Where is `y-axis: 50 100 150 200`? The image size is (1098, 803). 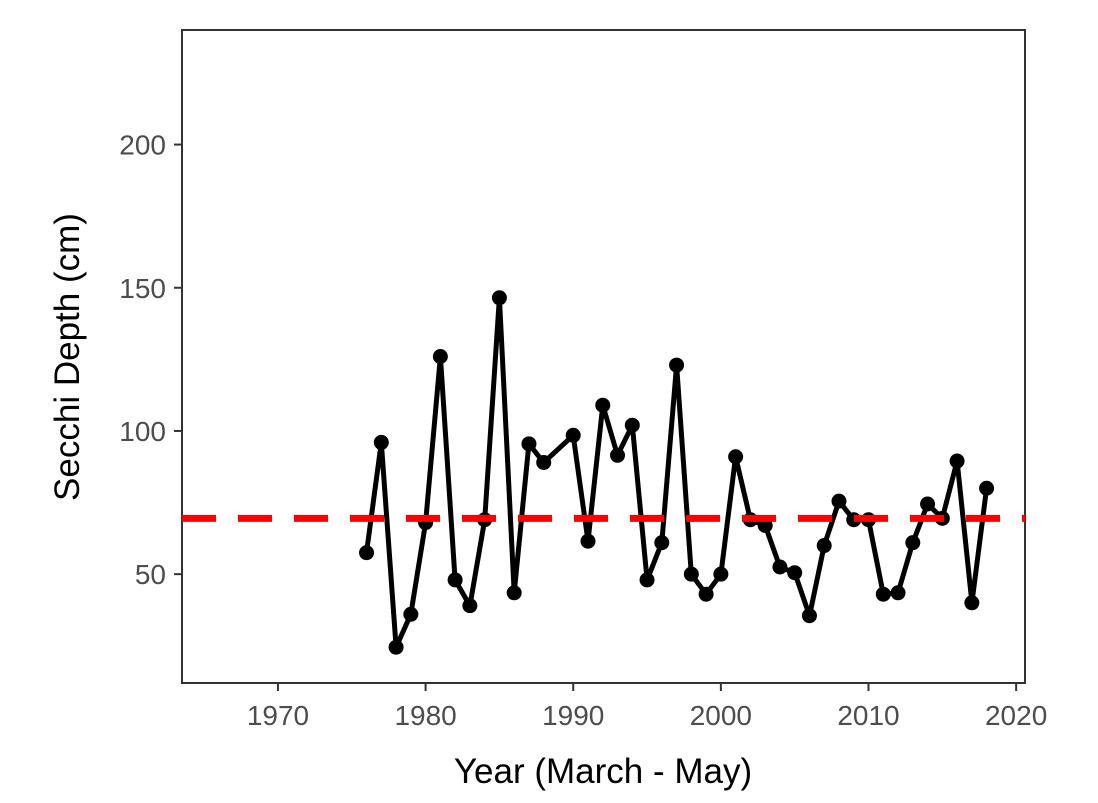 y-axis: 50 100 150 200 is located at coordinates (150, 360).